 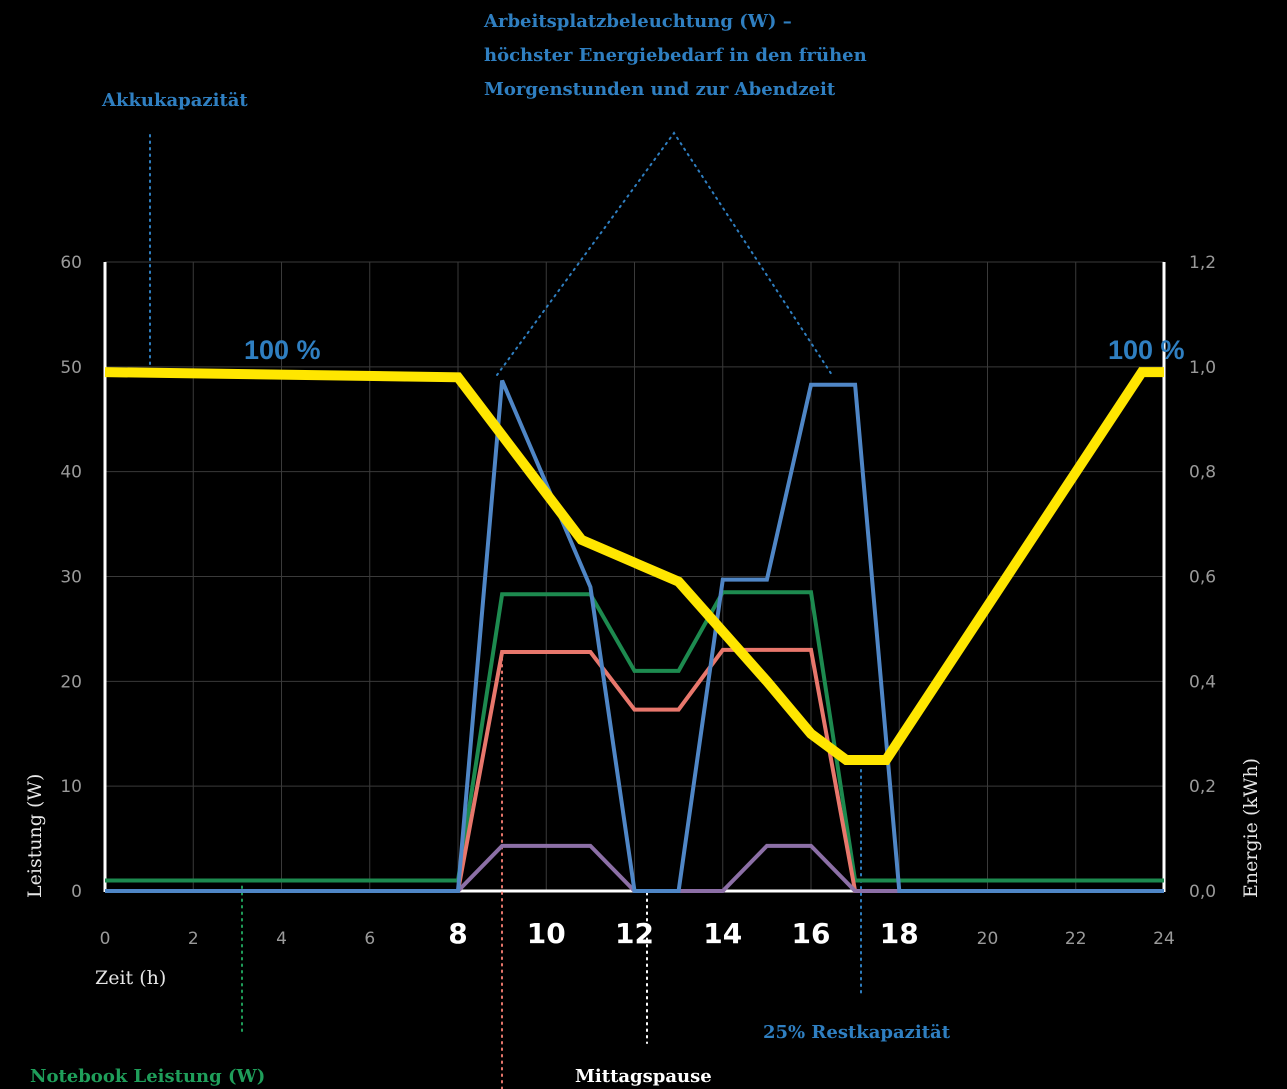 What do you see at coordinates (76, 892) in the screenshot?
I see `y-tick-label-left: 0` at bounding box center [76, 892].